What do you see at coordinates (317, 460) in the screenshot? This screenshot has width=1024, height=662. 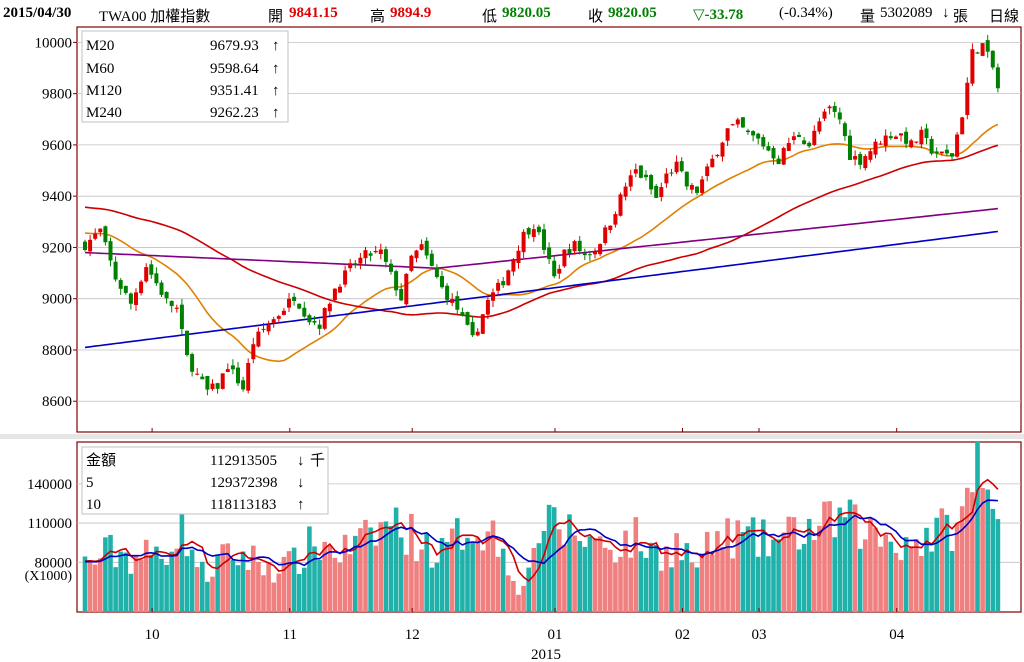 I see `legend-amount-unit: 千` at bounding box center [317, 460].